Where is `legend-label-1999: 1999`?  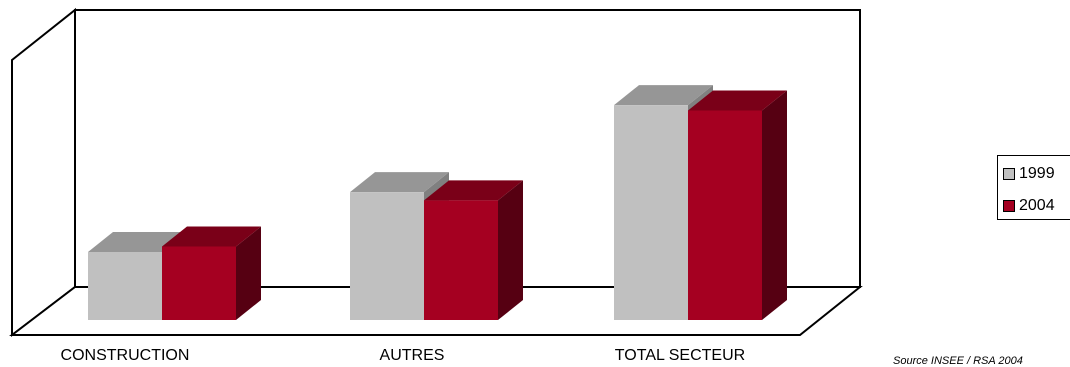
legend-label-1999: 1999 is located at coordinates (1037, 173).